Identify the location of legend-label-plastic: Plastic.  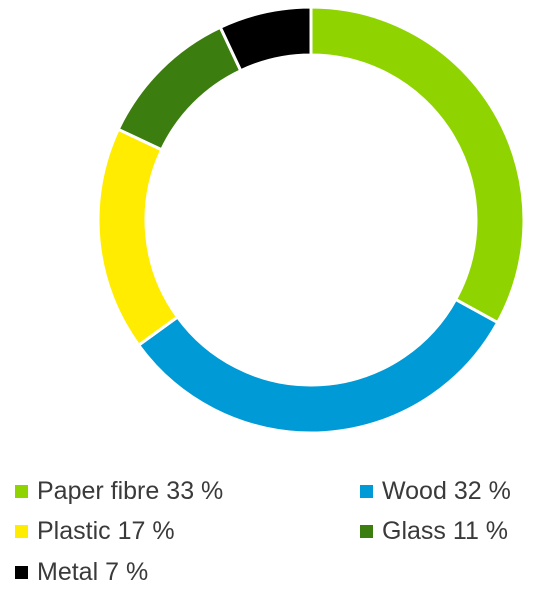
(74, 531).